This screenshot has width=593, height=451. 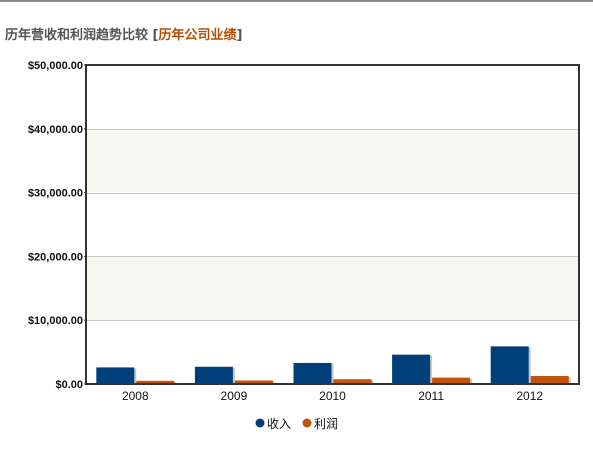 What do you see at coordinates (55, 130) in the screenshot?
I see `y-tick-label: $40,000.00` at bounding box center [55, 130].